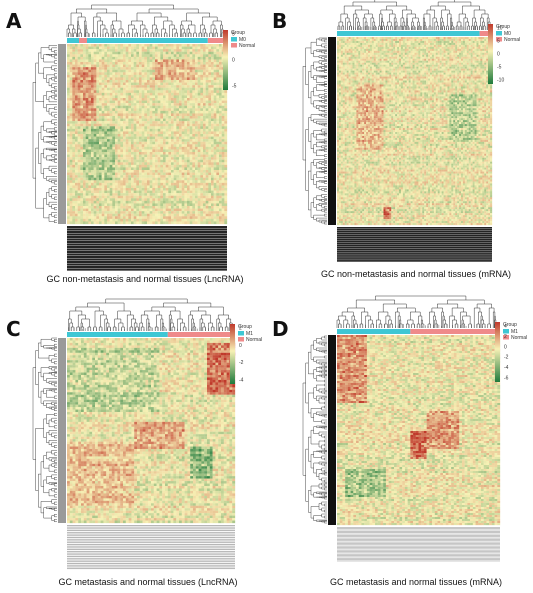 The width and height of the screenshot is (533, 593). I want to click on panel-c-letter: C, so click(13, 329).